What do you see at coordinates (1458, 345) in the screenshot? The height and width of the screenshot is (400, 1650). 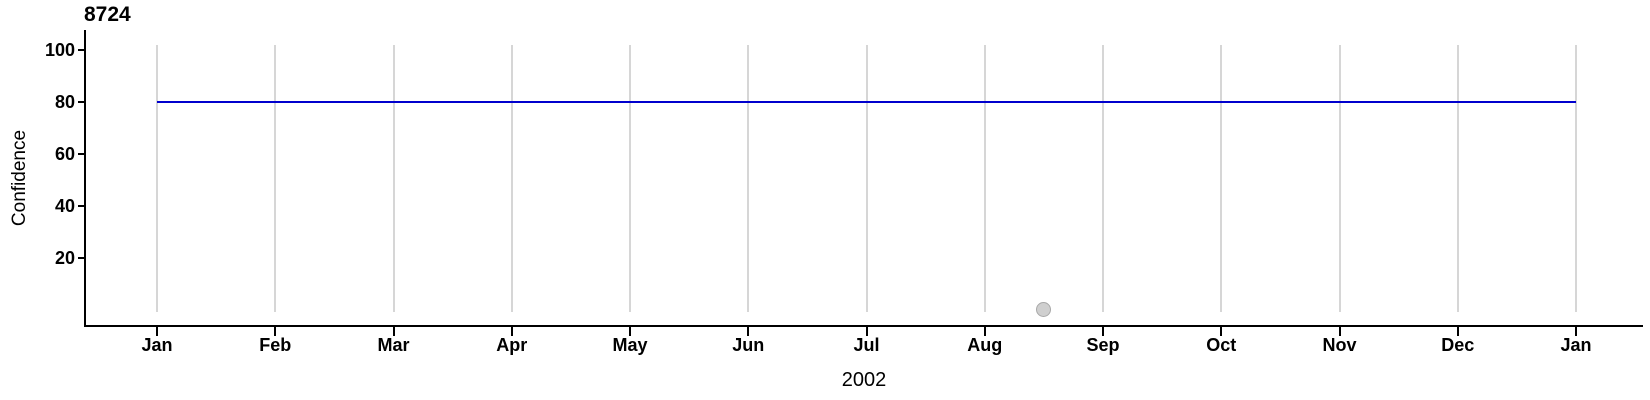 I see `x-tick-label: Dec` at bounding box center [1458, 345].